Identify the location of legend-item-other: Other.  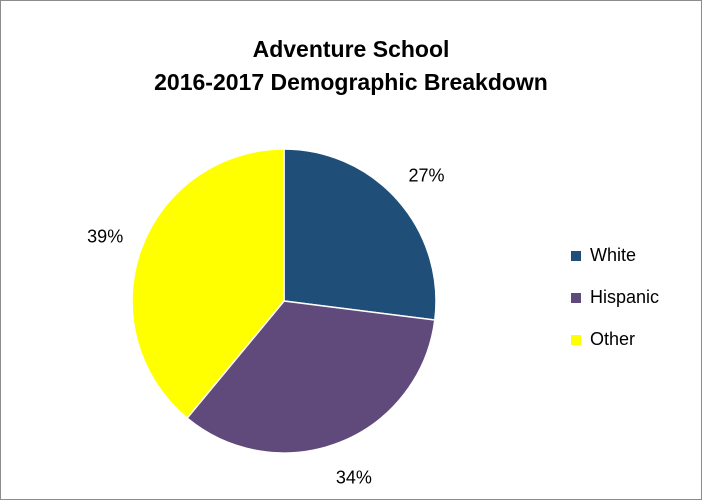
(615, 339).